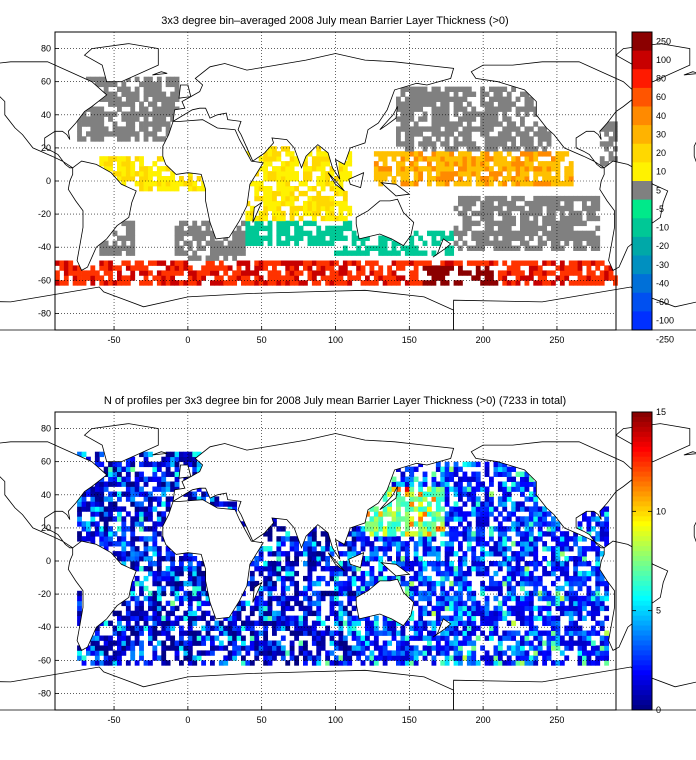 This screenshot has width=696, height=760. What do you see at coordinates (160, 453) in the screenshot?
I see `continent-outline` at bounding box center [160, 453].